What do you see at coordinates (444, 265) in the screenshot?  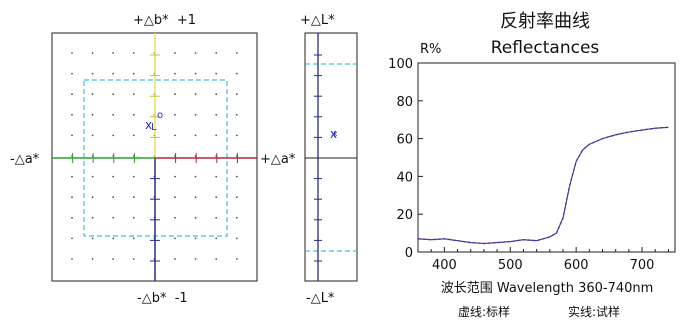 I see `x-tick-label: 400` at bounding box center [444, 265].